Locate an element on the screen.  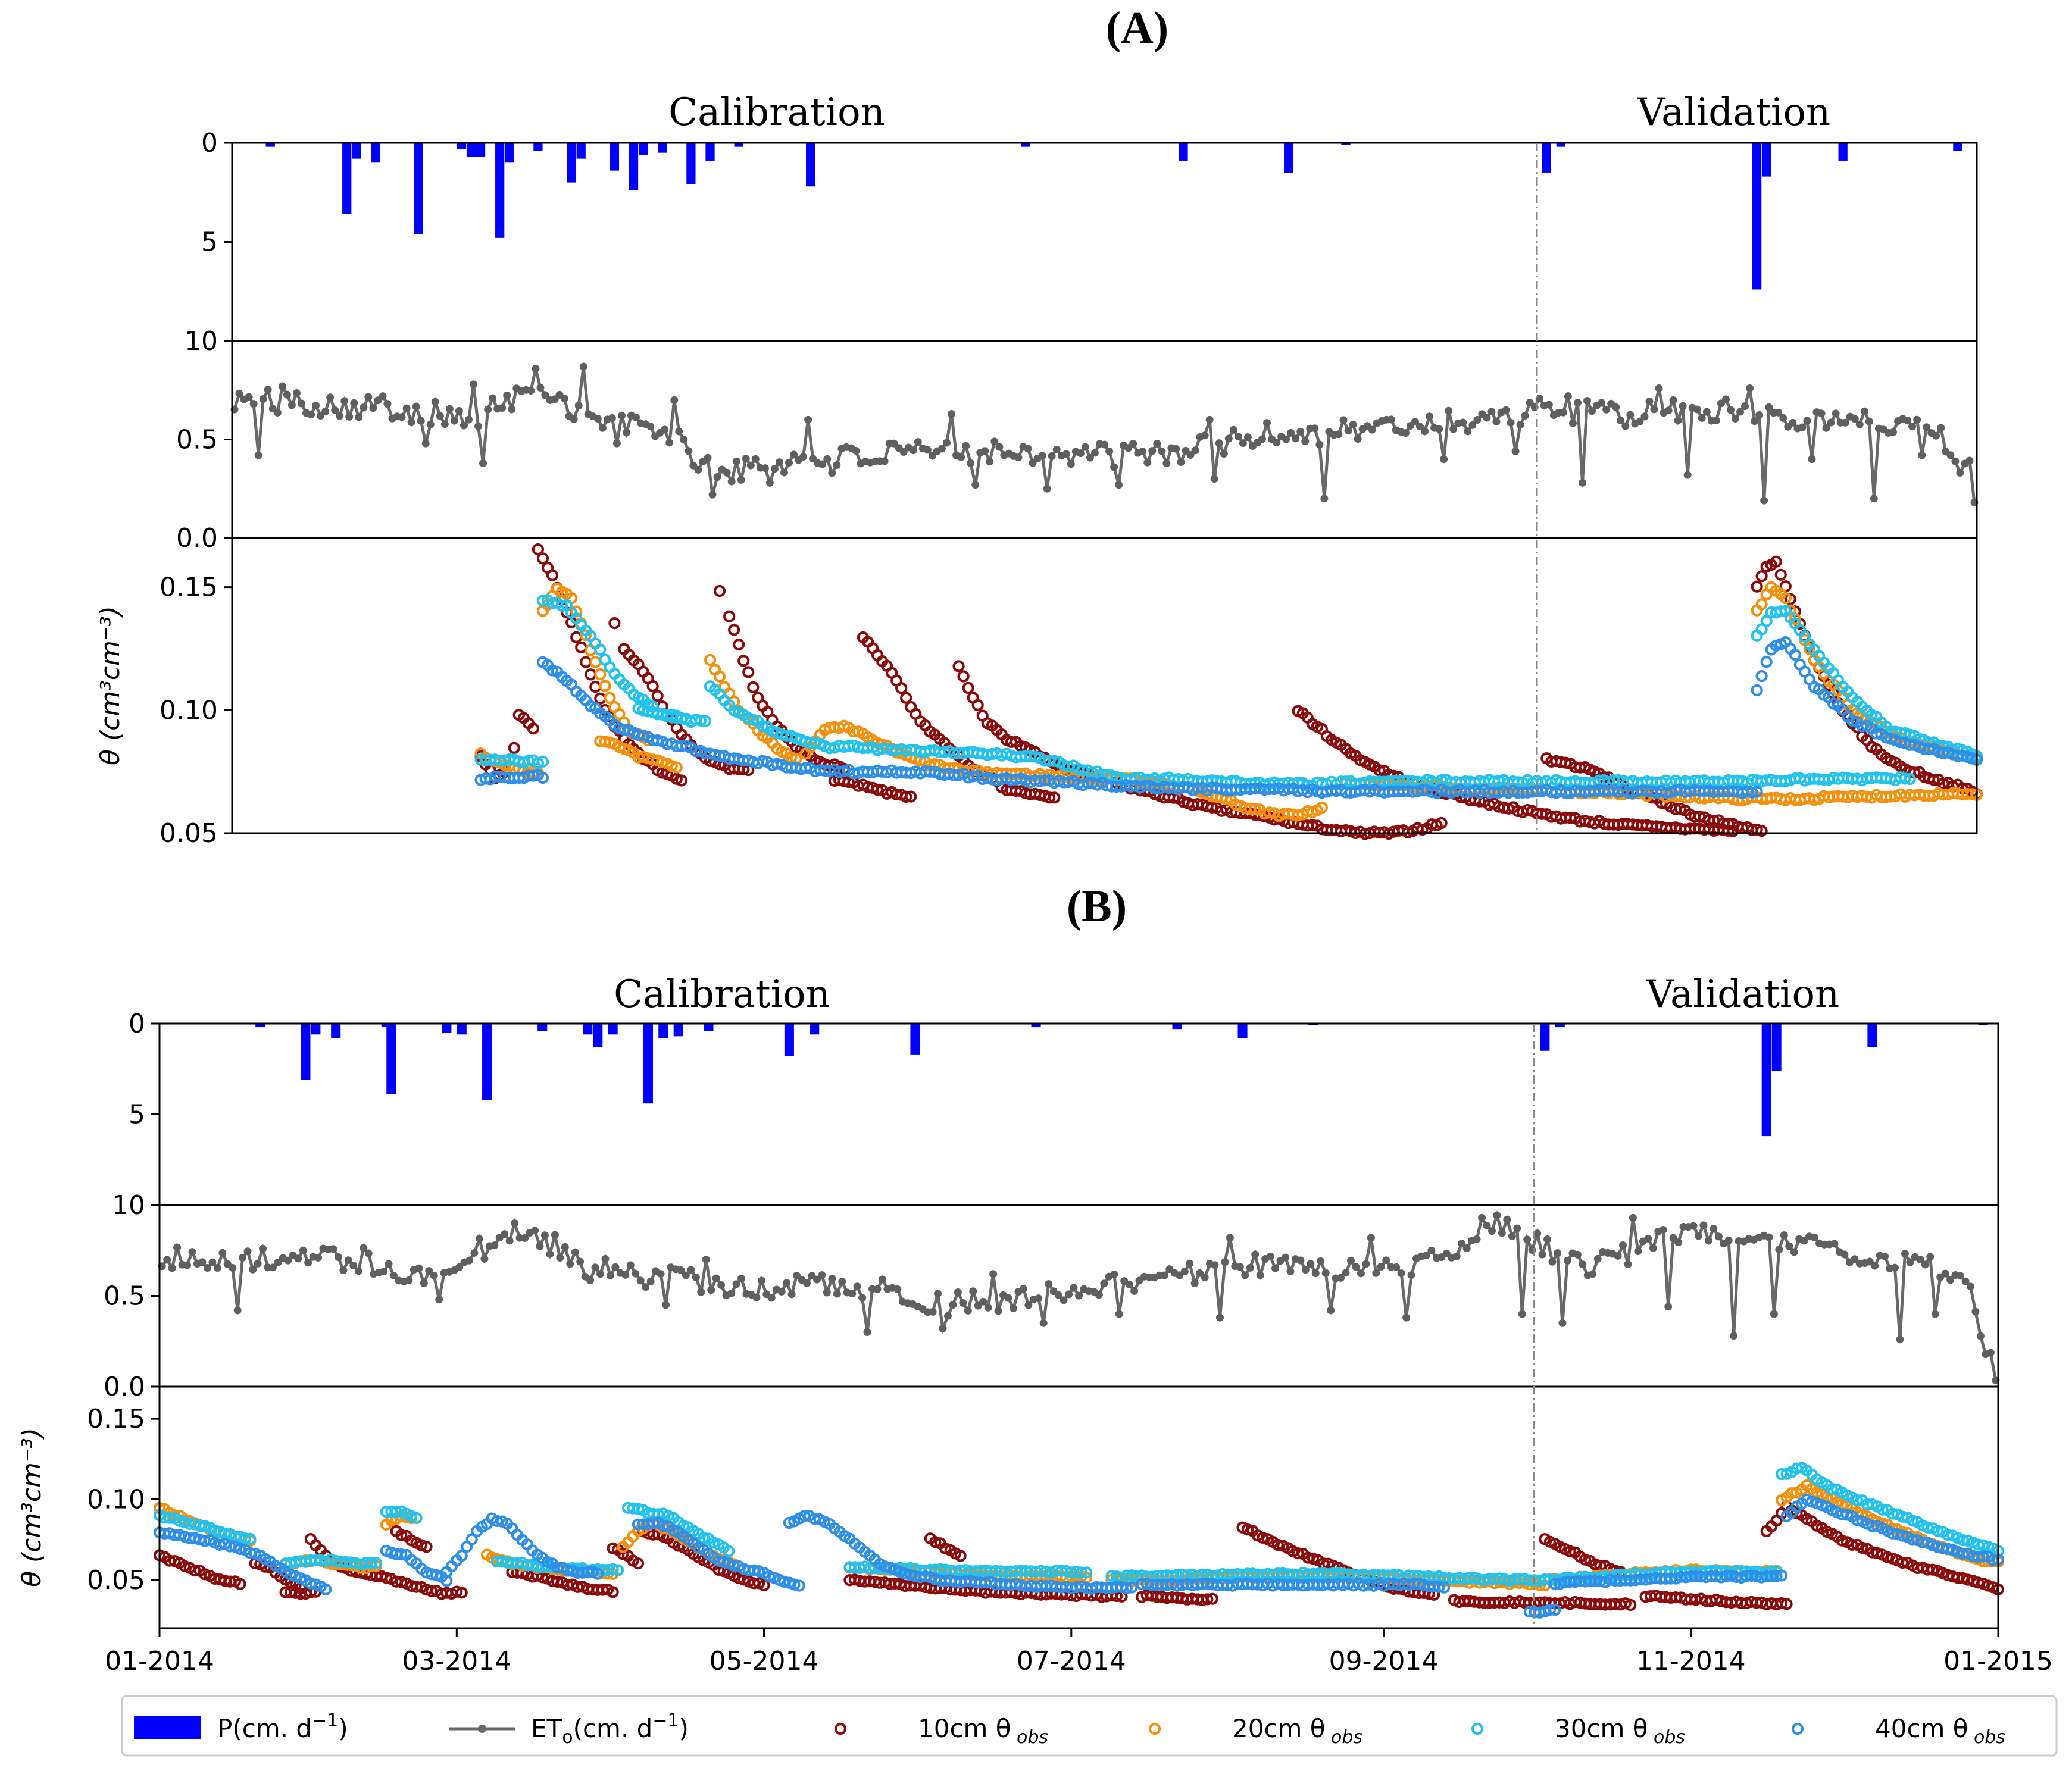
theta-tick-label: 0.15 is located at coordinates (116, 1419).